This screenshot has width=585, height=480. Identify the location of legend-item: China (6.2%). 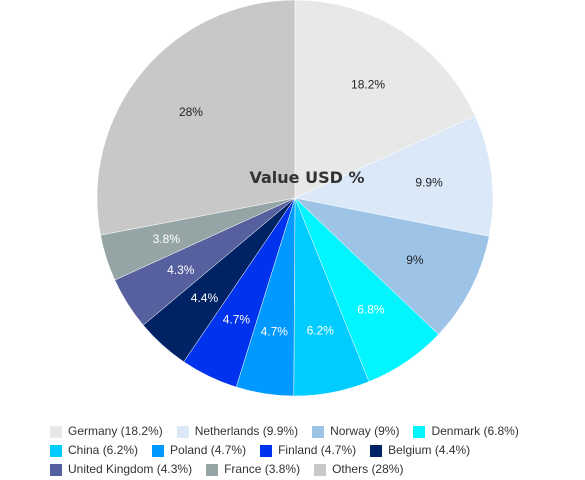
(94, 450).